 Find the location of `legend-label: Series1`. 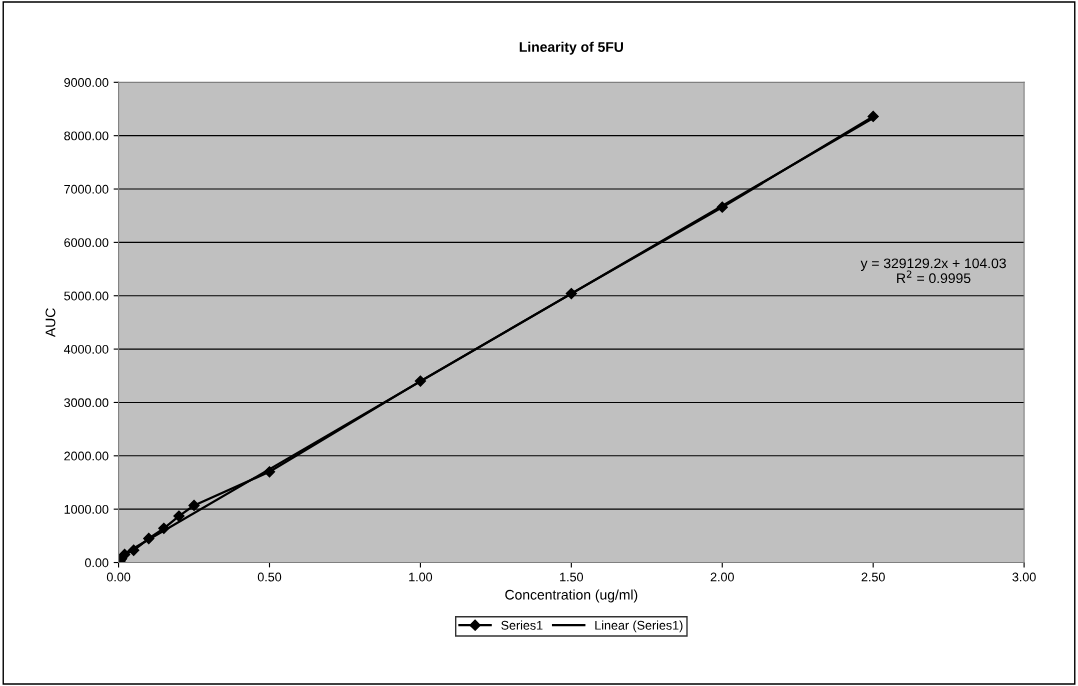

legend-label: Series1 is located at coordinates (522, 625).